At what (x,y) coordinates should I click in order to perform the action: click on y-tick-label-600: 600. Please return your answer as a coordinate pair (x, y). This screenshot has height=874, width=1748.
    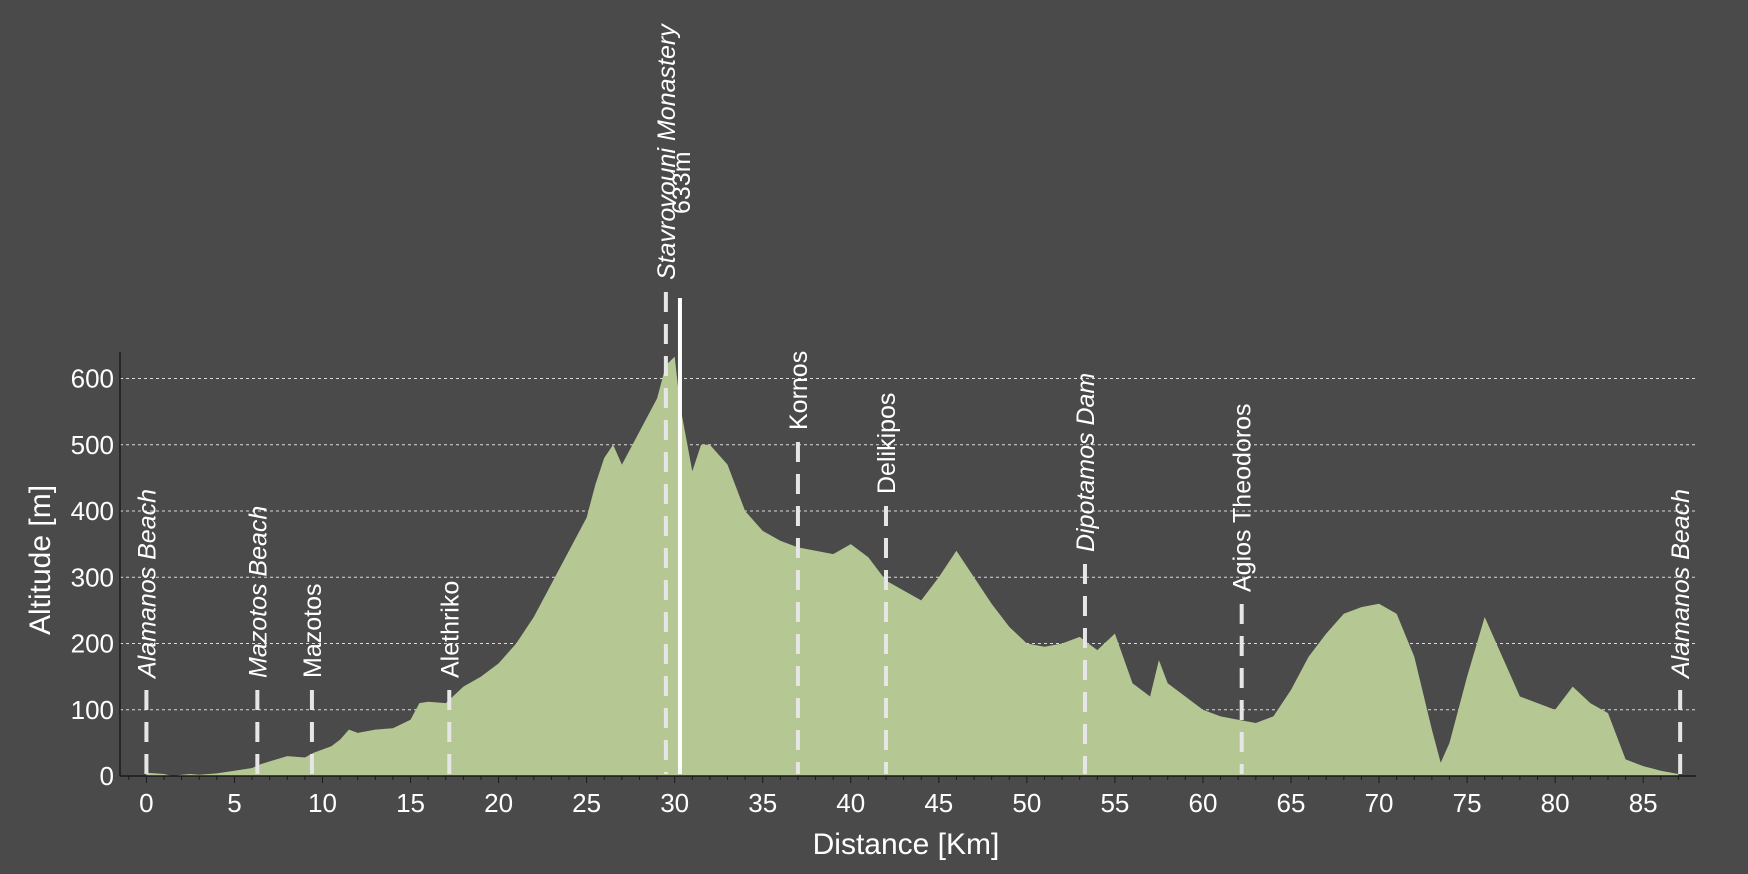
    Looking at the image, I should click on (92, 379).